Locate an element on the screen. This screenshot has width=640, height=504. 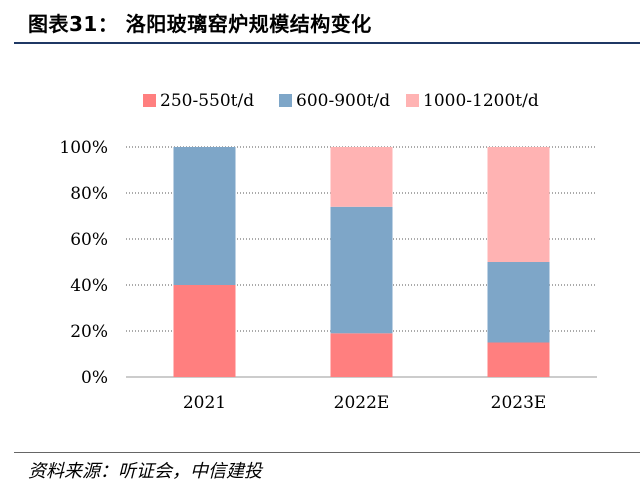
chart-title: 图表31： 洛阳玻璃窑炉规模结构变化 is located at coordinates (200, 24).